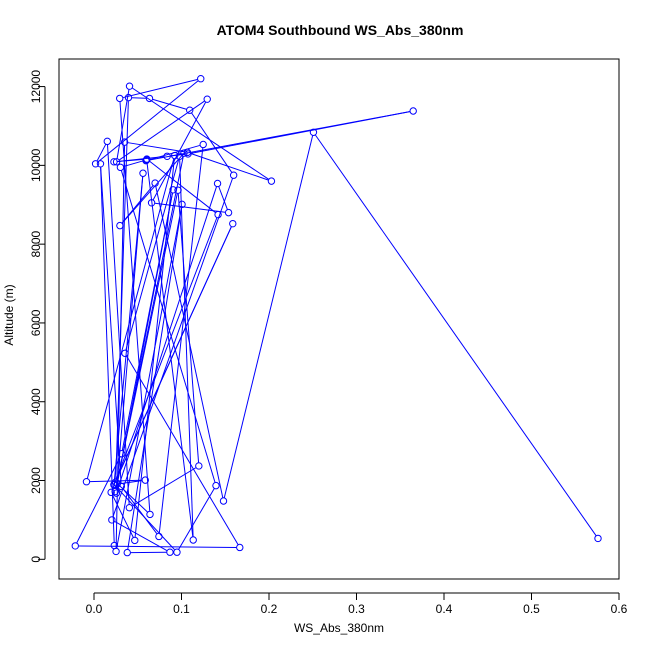 Image resolution: width=650 pixels, height=650 pixels. What do you see at coordinates (339, 628) in the screenshot?
I see `x-axis-label: WS_Abs_380nm` at bounding box center [339, 628].